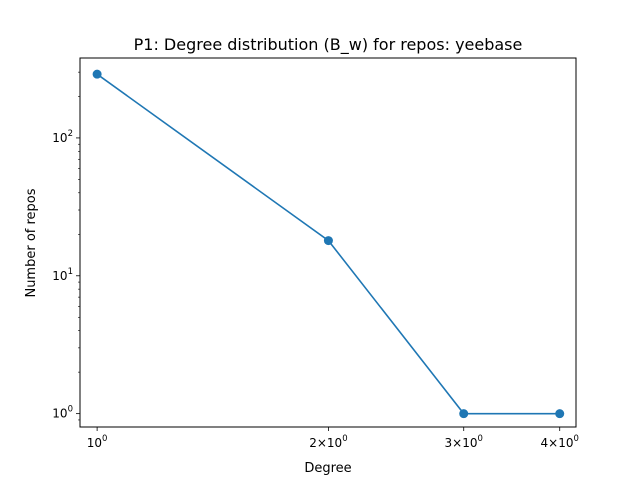 The height and width of the screenshot is (480, 640). What do you see at coordinates (560, 442) in the screenshot?
I see `x-tick-label: 4×100` at bounding box center [560, 442].